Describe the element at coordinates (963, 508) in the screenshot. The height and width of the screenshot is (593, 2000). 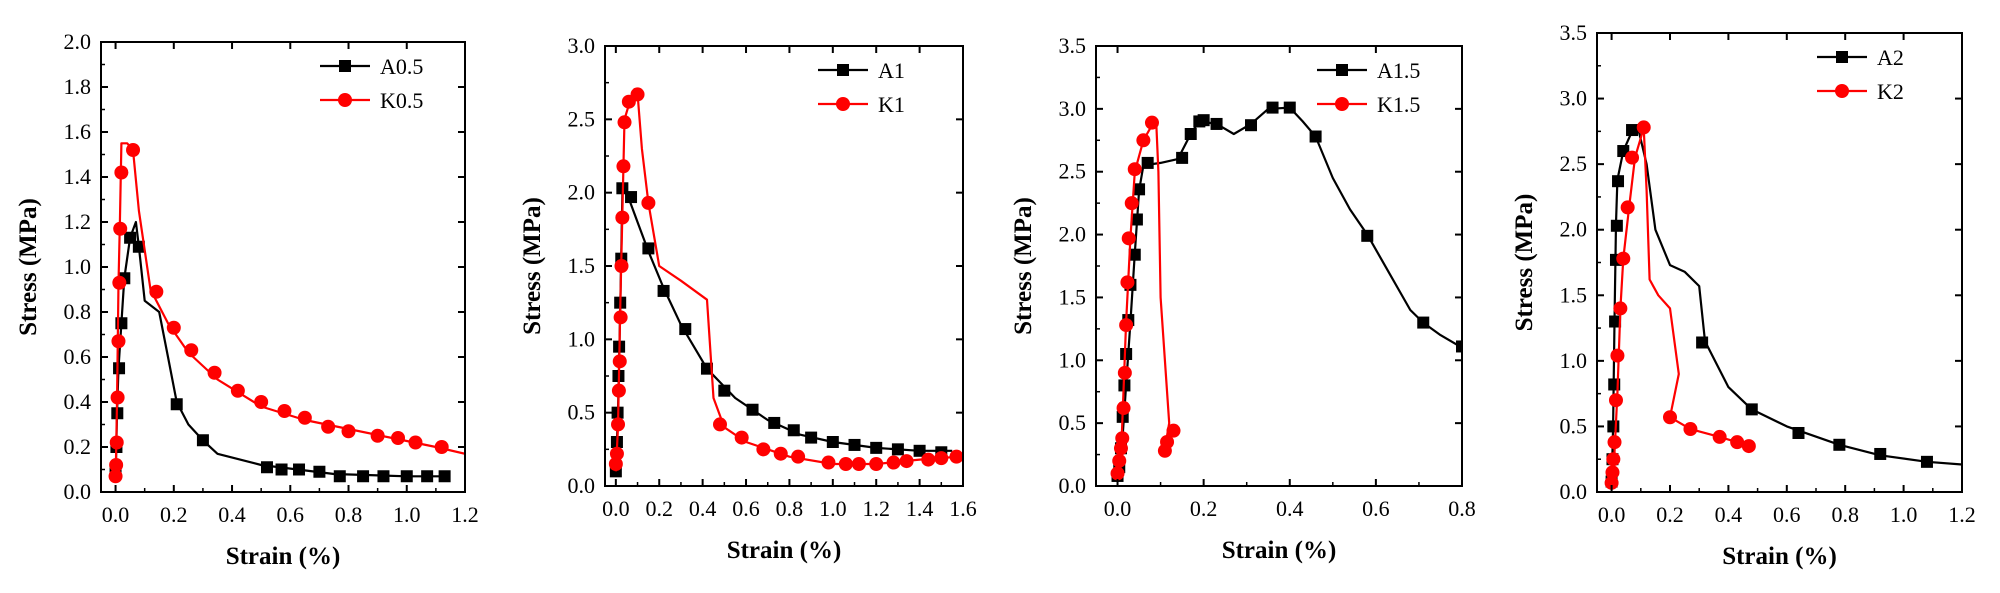
I see `x-tick-label: 1.6` at that location.